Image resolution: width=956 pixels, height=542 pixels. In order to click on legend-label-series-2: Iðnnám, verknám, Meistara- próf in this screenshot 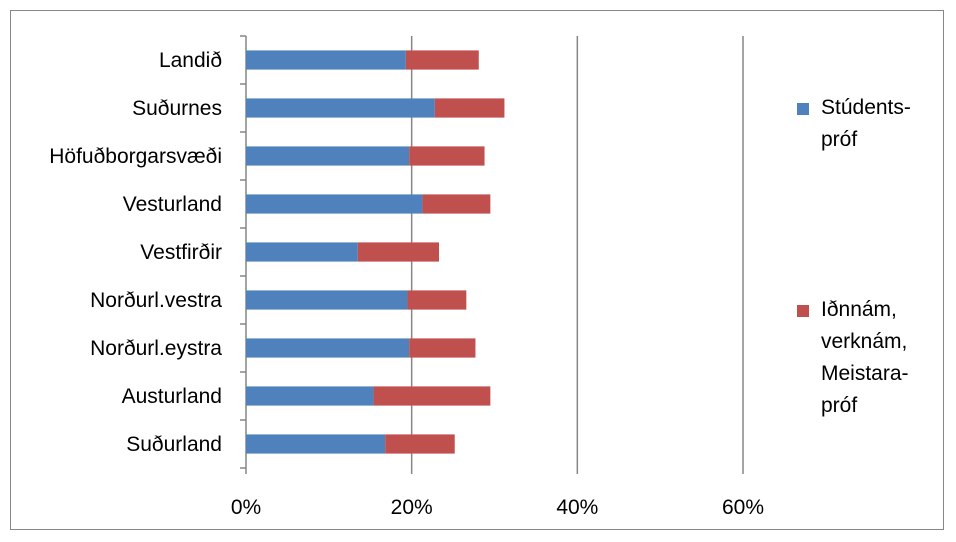, I will do `click(865, 357)`.